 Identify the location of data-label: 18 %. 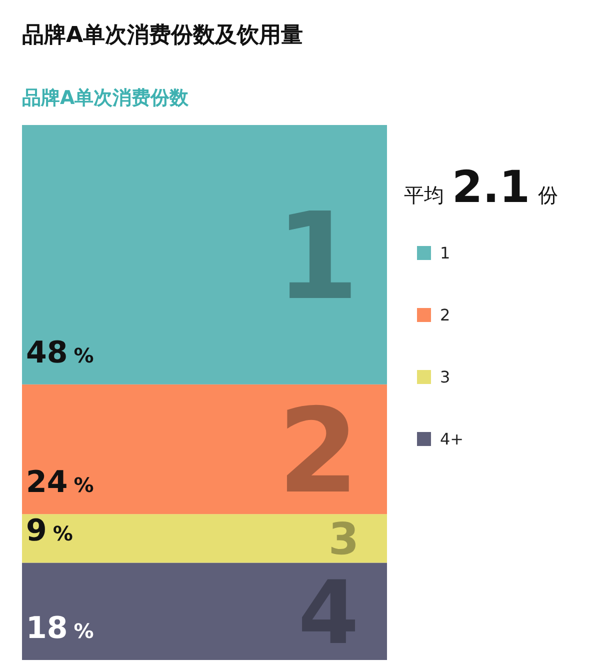
(60, 628).